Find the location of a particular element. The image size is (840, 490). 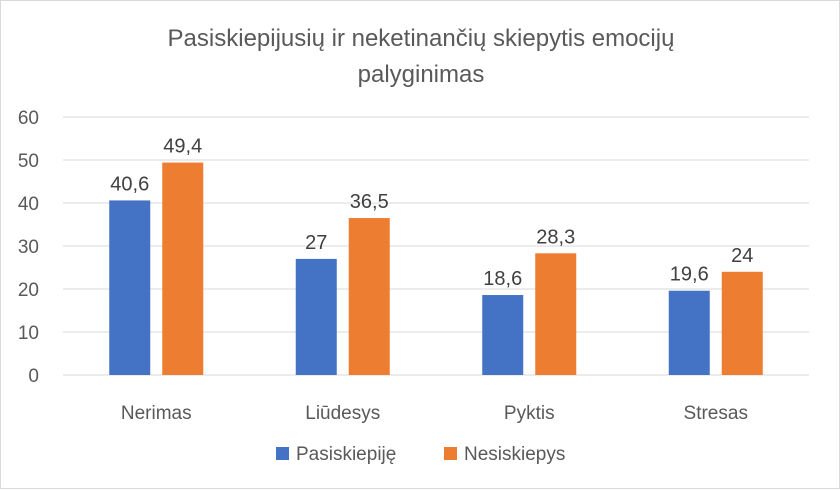

x-category-label: Liūdesys is located at coordinates (342, 413).